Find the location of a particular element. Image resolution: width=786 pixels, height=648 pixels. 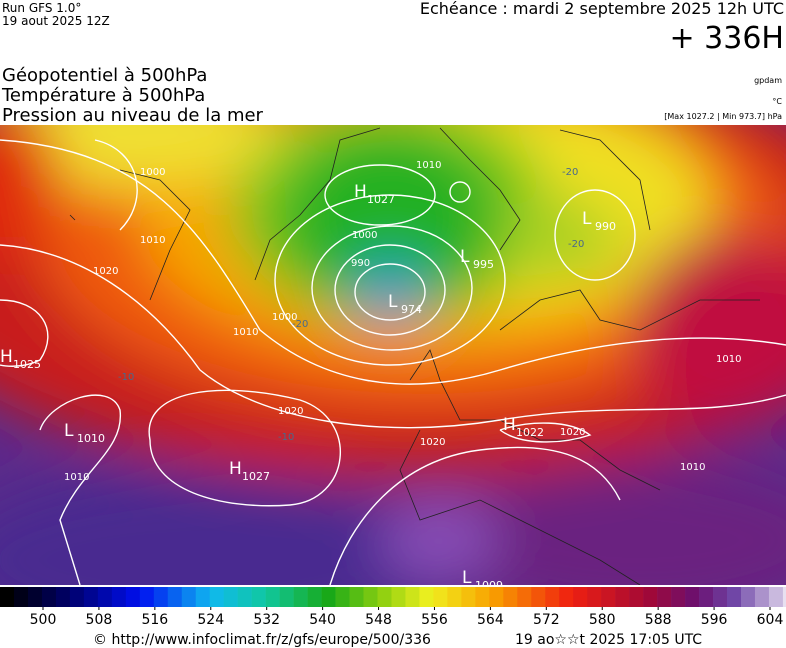

colorbar-tick-label: 532 is located at coordinates (266, 620).